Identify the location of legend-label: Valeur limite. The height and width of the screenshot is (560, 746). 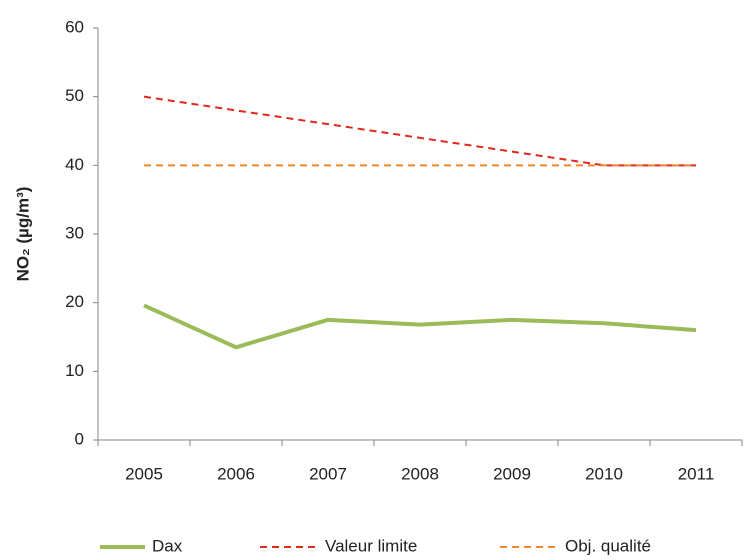
(371, 545).